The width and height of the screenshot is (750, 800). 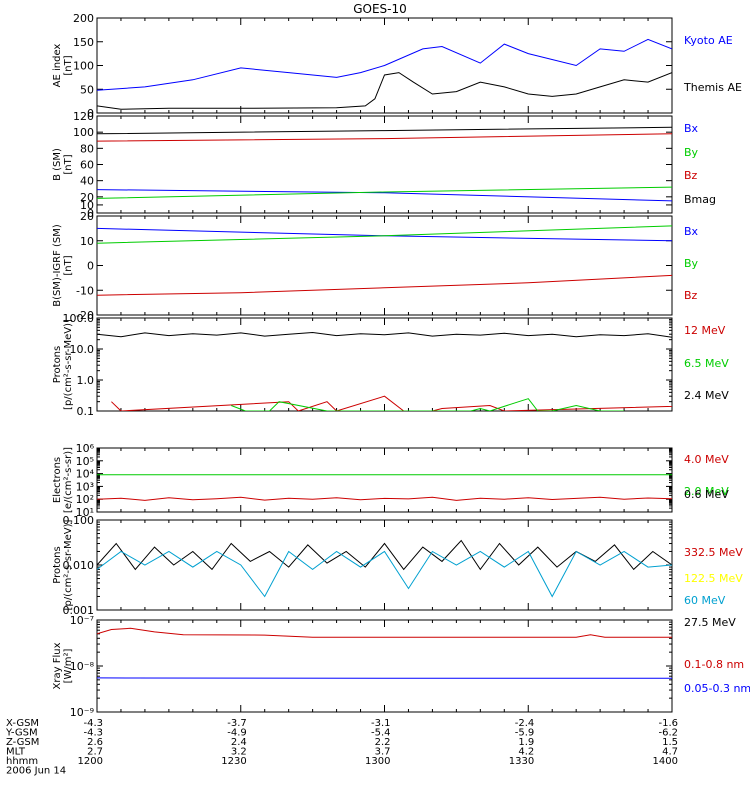 I want to click on y-axis-label: AE index[nT], so click(x=63, y=66).